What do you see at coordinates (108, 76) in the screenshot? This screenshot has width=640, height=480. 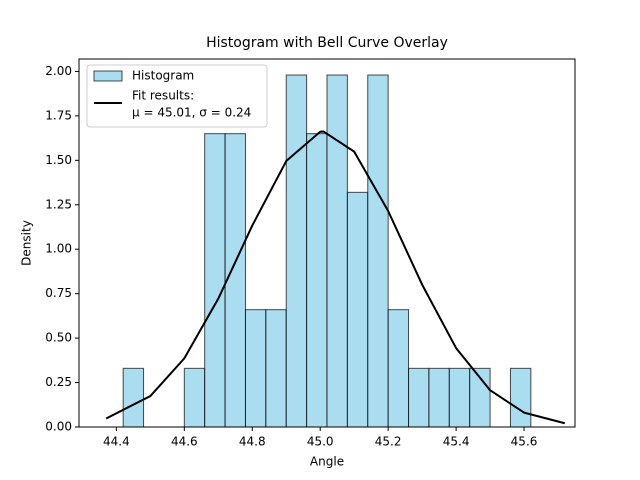 I see `legend-swatch` at bounding box center [108, 76].